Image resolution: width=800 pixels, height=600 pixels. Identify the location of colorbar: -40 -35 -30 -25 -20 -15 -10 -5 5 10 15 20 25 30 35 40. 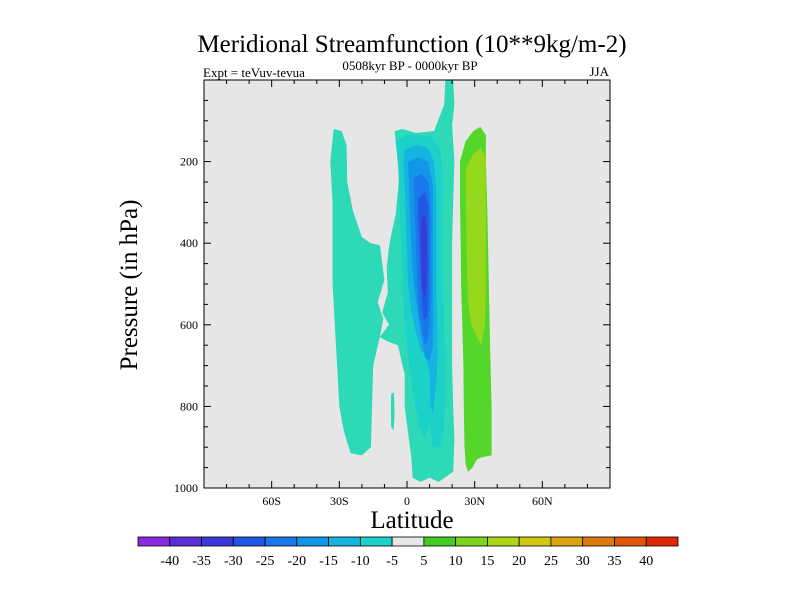
(408, 552).